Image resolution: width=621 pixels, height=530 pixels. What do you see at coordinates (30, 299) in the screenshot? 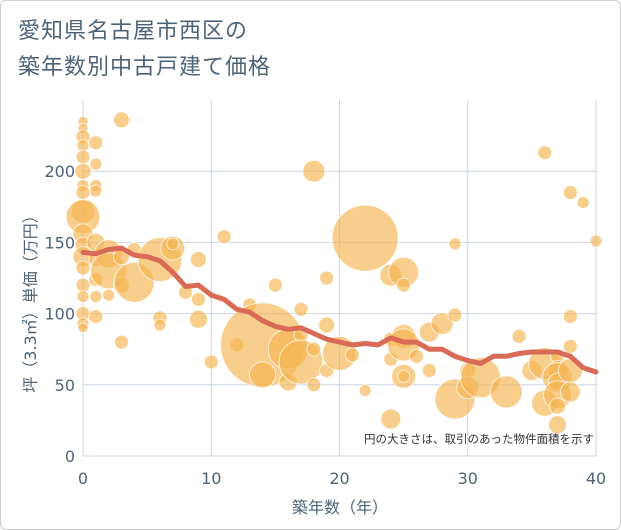
I see `y-axis-label: 坪（3.3㎡）単価（万円）` at bounding box center [30, 299].